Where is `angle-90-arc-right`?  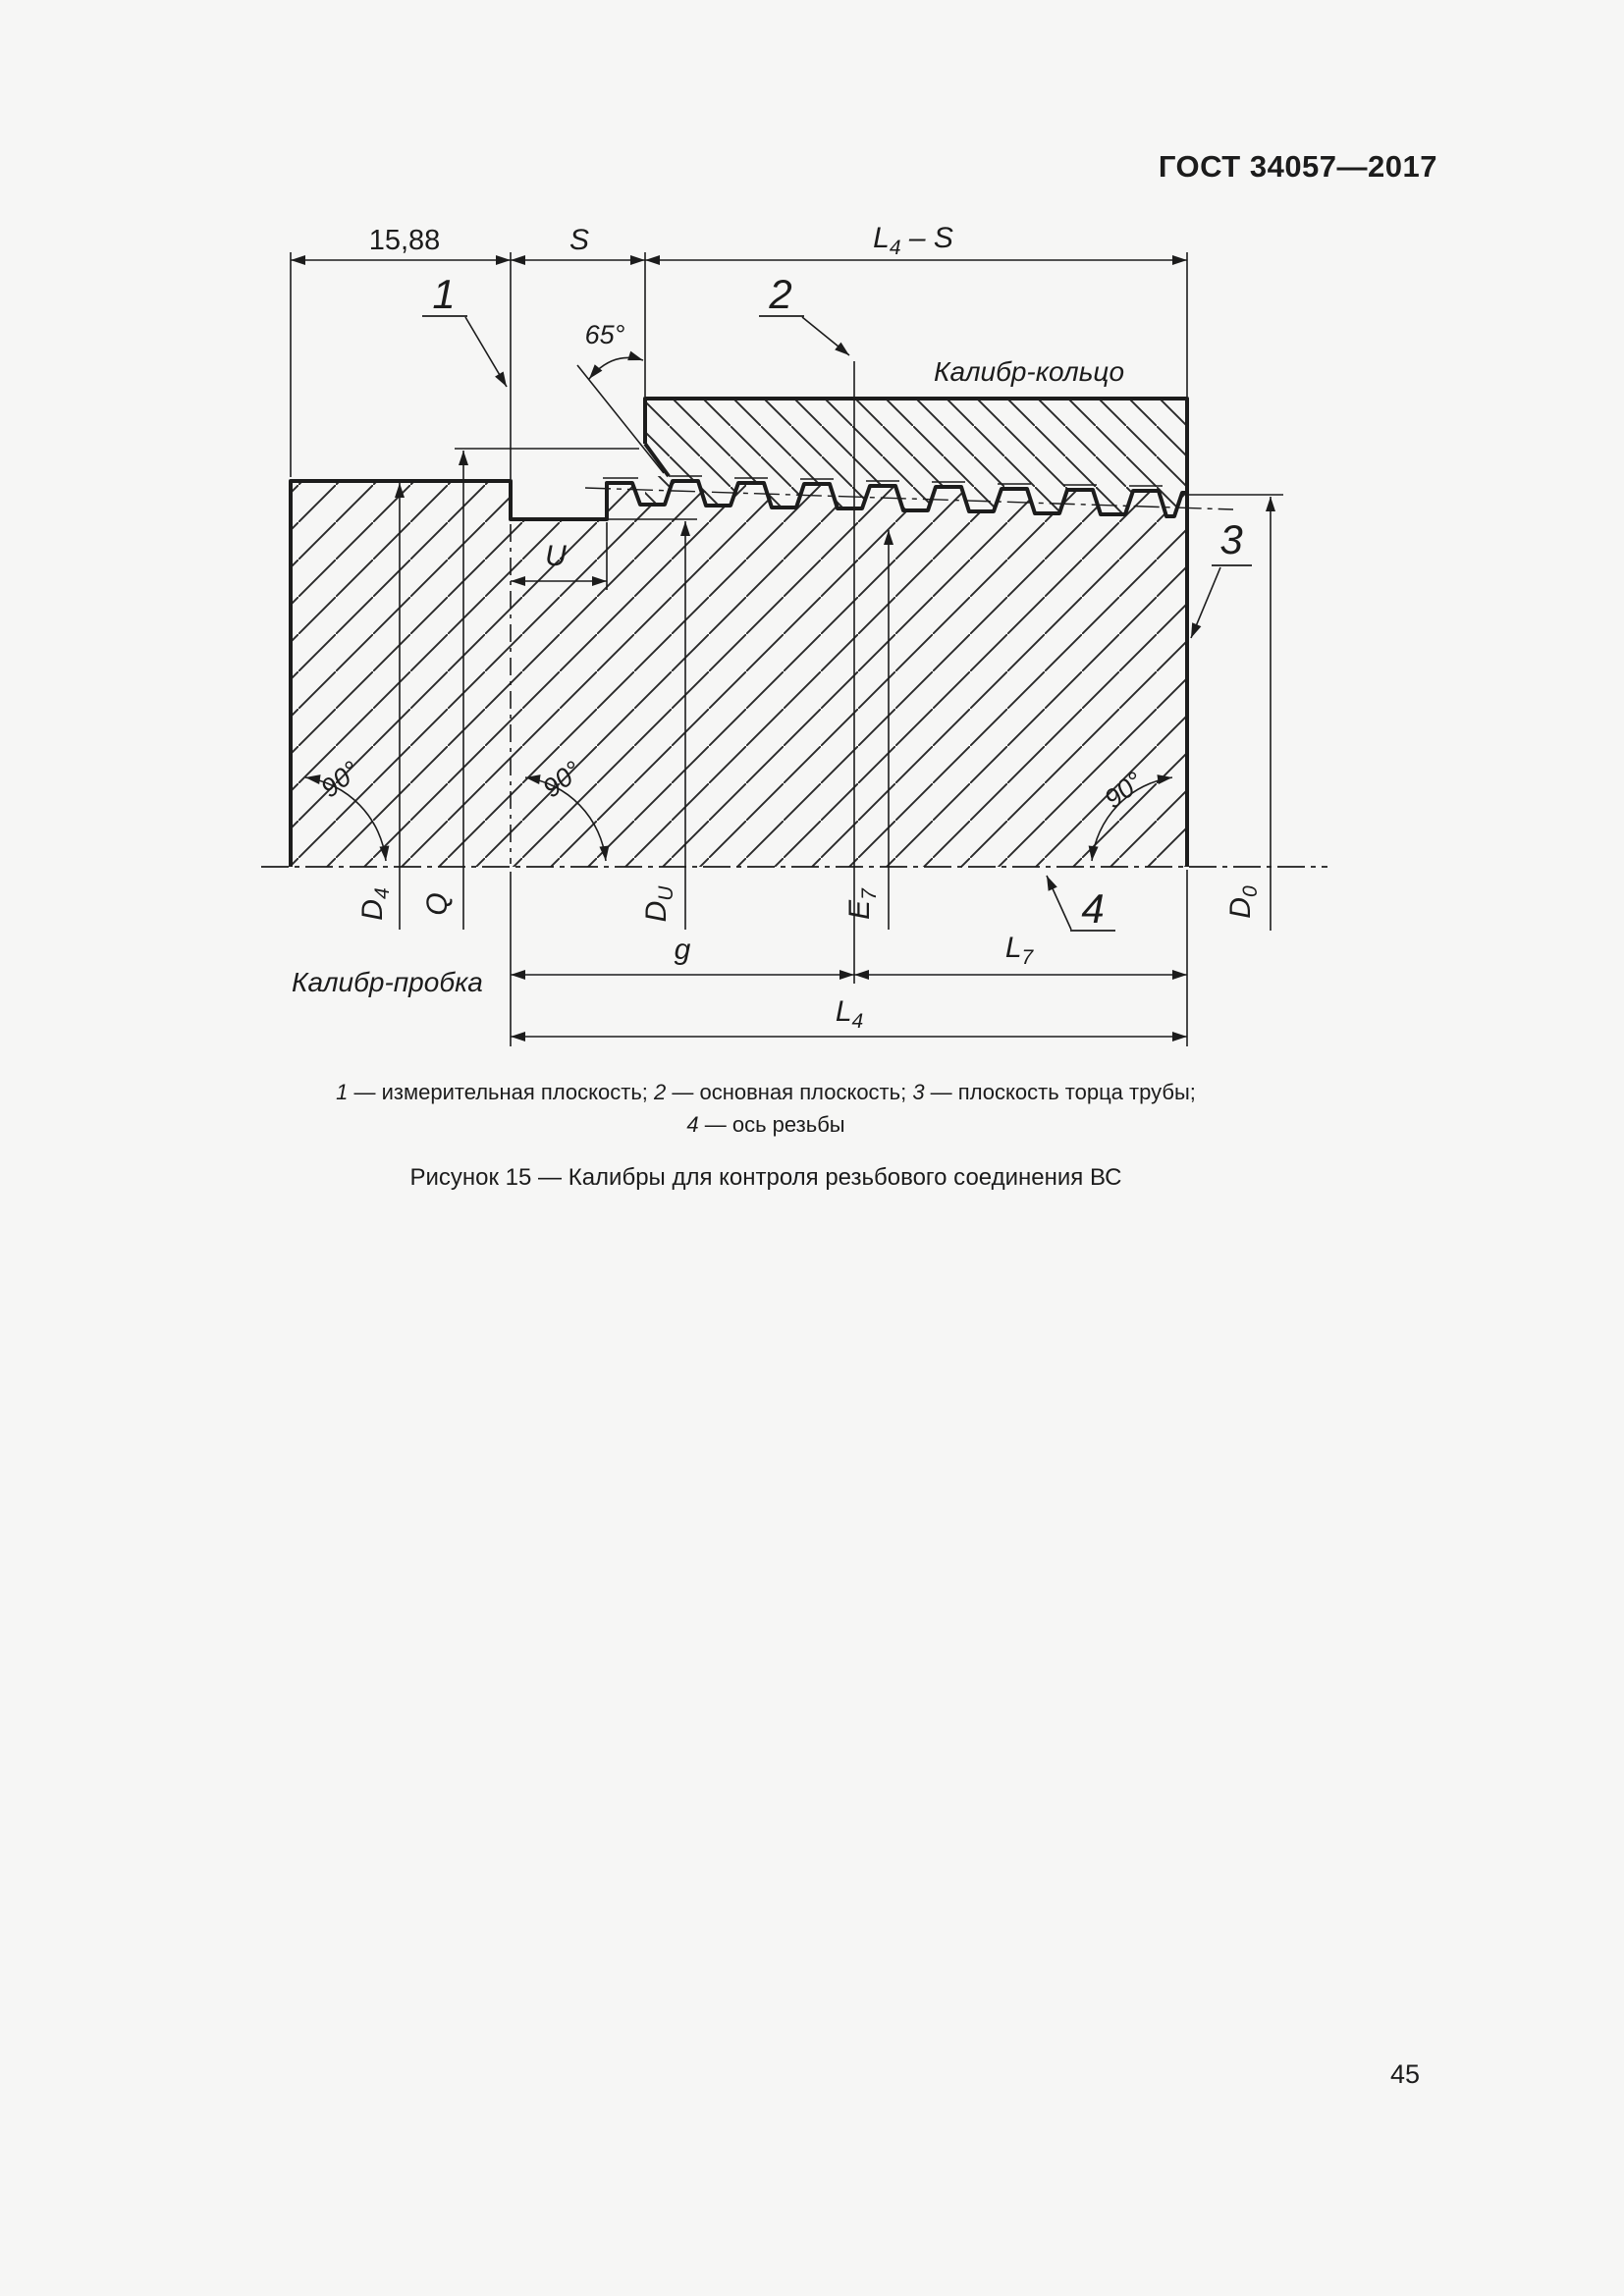
angle-90-arc-right is located at coordinates (1130, 818).